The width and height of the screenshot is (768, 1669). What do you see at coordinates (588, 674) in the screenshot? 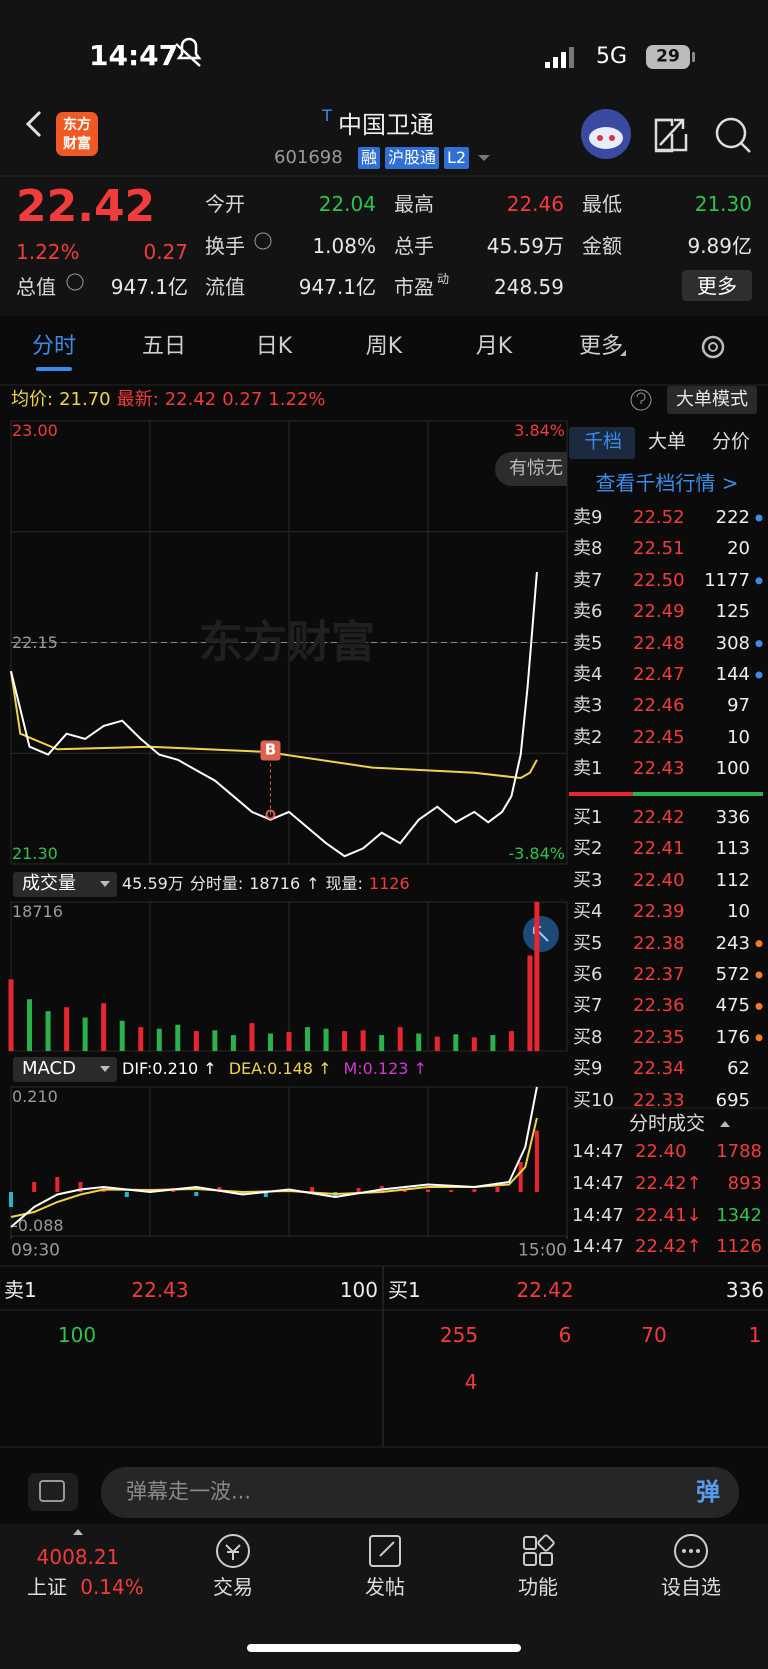
I see `level-label: 卖4` at bounding box center [588, 674].